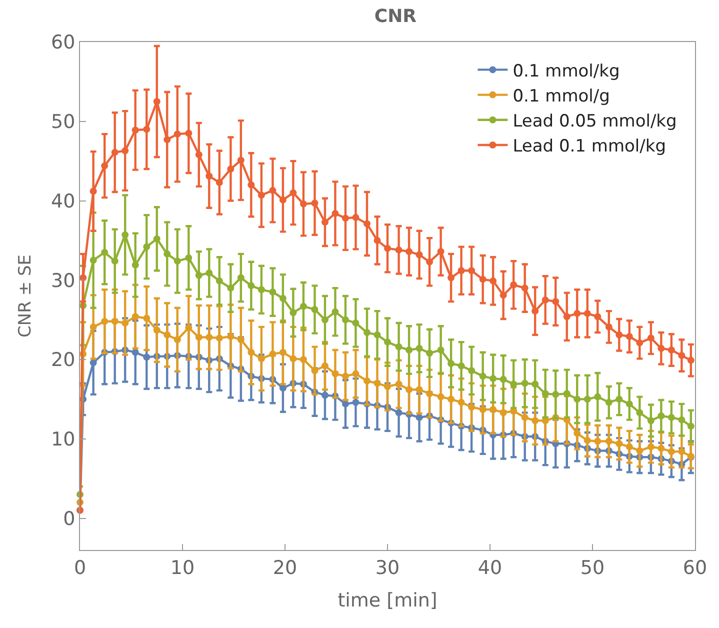 The height and width of the screenshot is (628, 719). I want to click on y-axis-title: CNR ± SE, so click(26, 296).